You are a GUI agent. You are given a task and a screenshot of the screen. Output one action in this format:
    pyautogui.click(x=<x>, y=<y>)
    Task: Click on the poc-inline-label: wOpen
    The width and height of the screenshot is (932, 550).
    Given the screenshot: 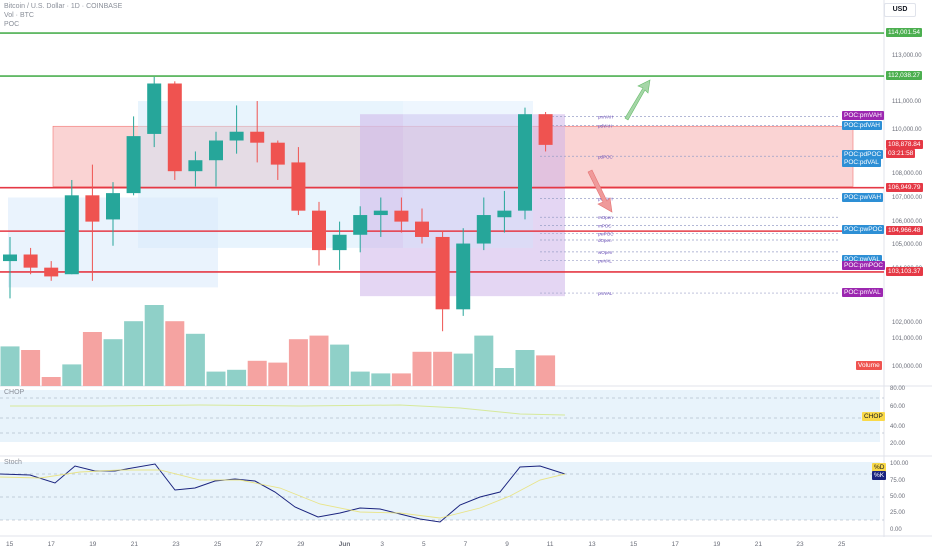 What is the action you would take?
    pyautogui.click(x=605, y=252)
    